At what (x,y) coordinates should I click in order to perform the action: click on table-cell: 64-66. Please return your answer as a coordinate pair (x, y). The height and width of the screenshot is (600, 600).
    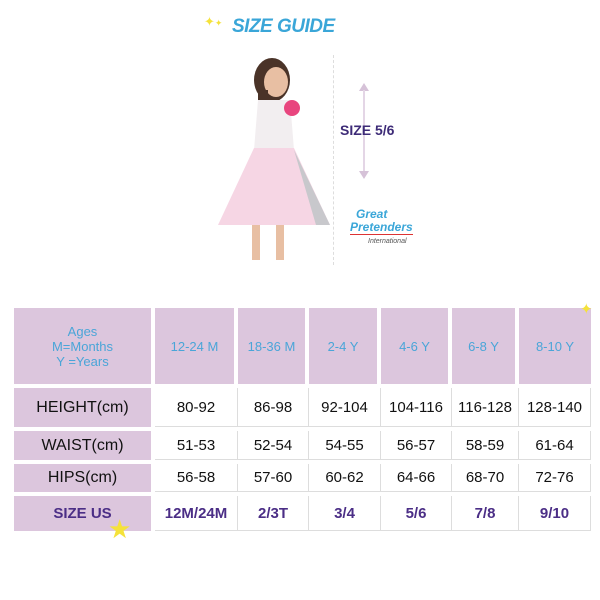
    Looking at the image, I should click on (416, 478).